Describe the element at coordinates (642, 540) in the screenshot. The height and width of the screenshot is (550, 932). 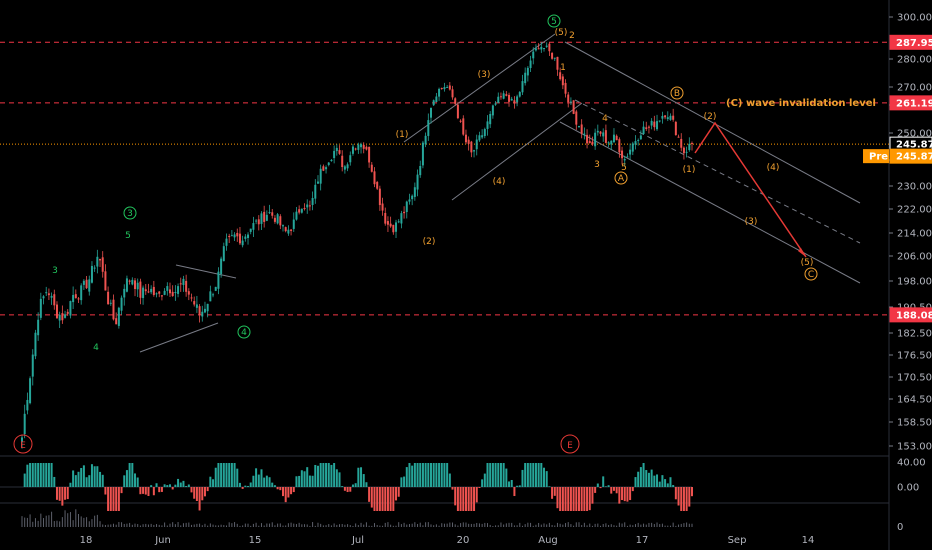
I see `time-tick-label: 17` at that location.